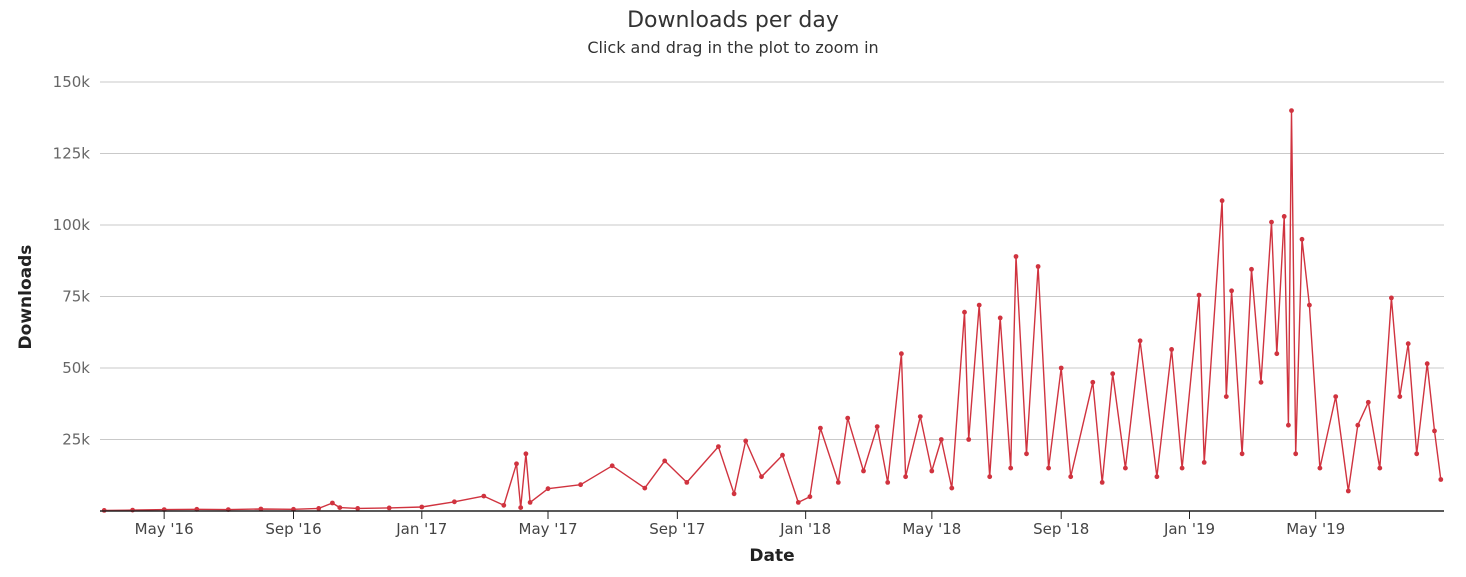 The width and height of the screenshot is (1466, 577). What do you see at coordinates (76, 368) in the screenshot?
I see `y-tick-label: 50k` at bounding box center [76, 368].